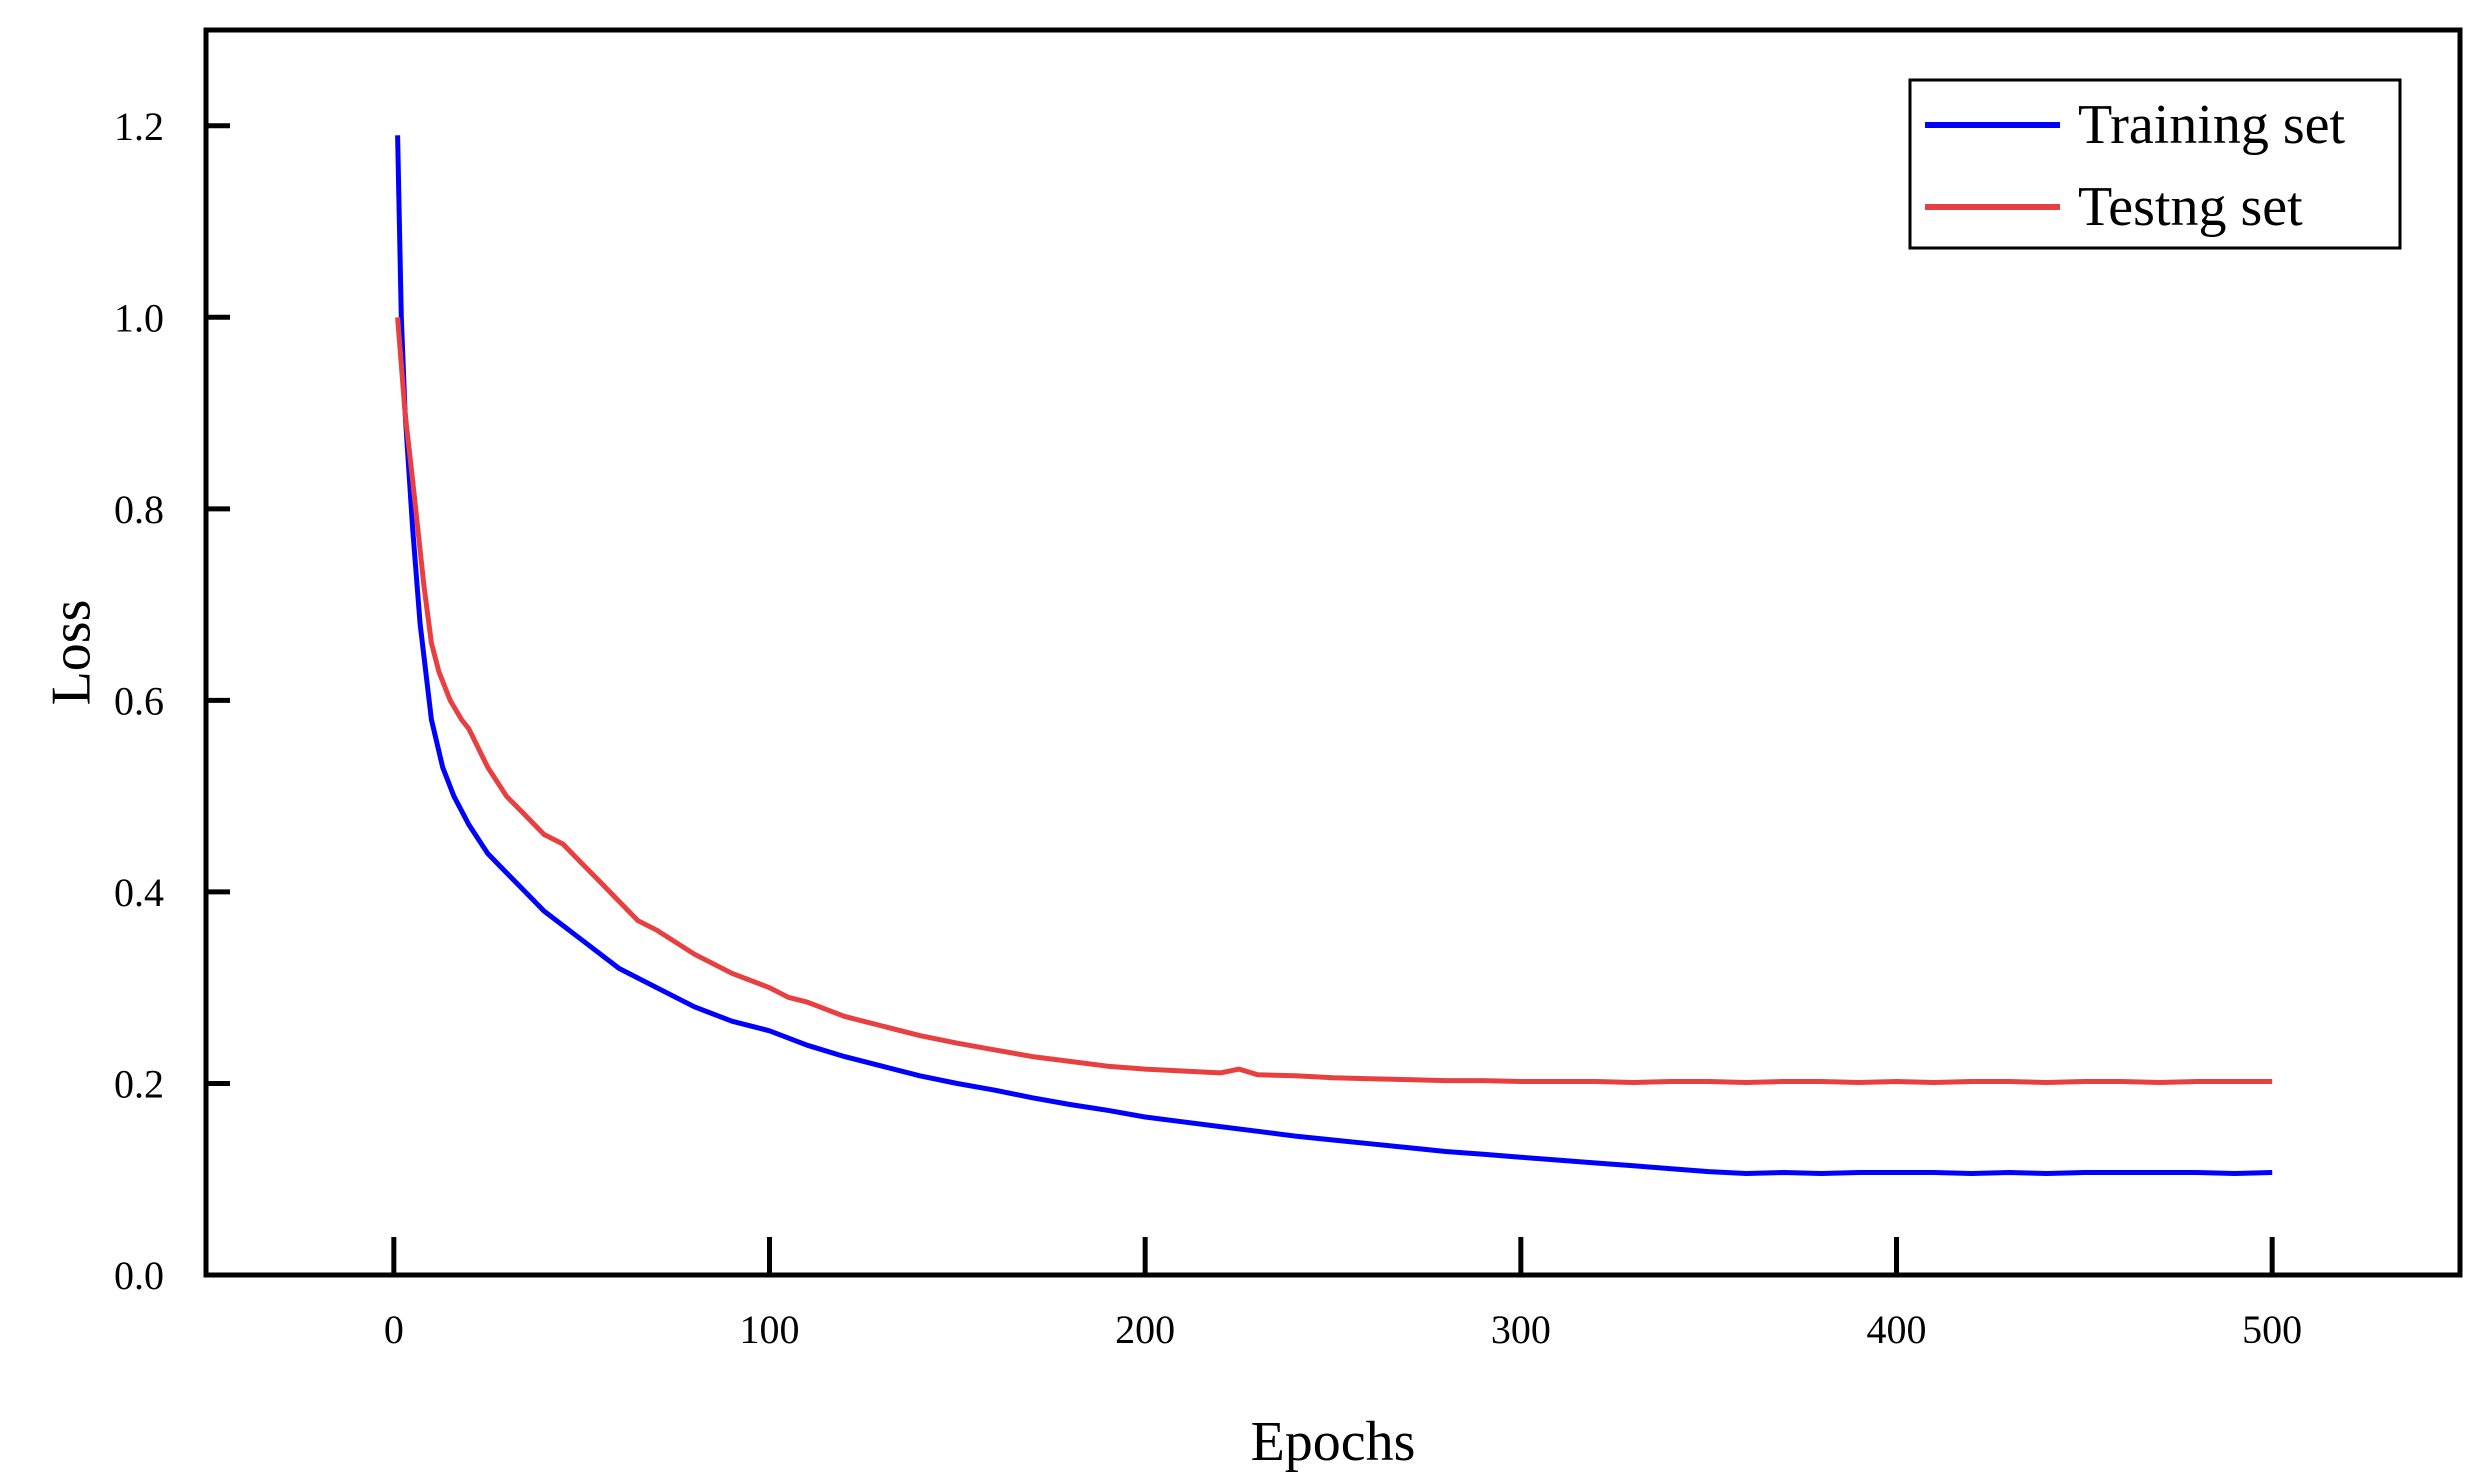  What do you see at coordinates (139, 1275) in the screenshot?
I see `y-tick-label: 0.0` at bounding box center [139, 1275].